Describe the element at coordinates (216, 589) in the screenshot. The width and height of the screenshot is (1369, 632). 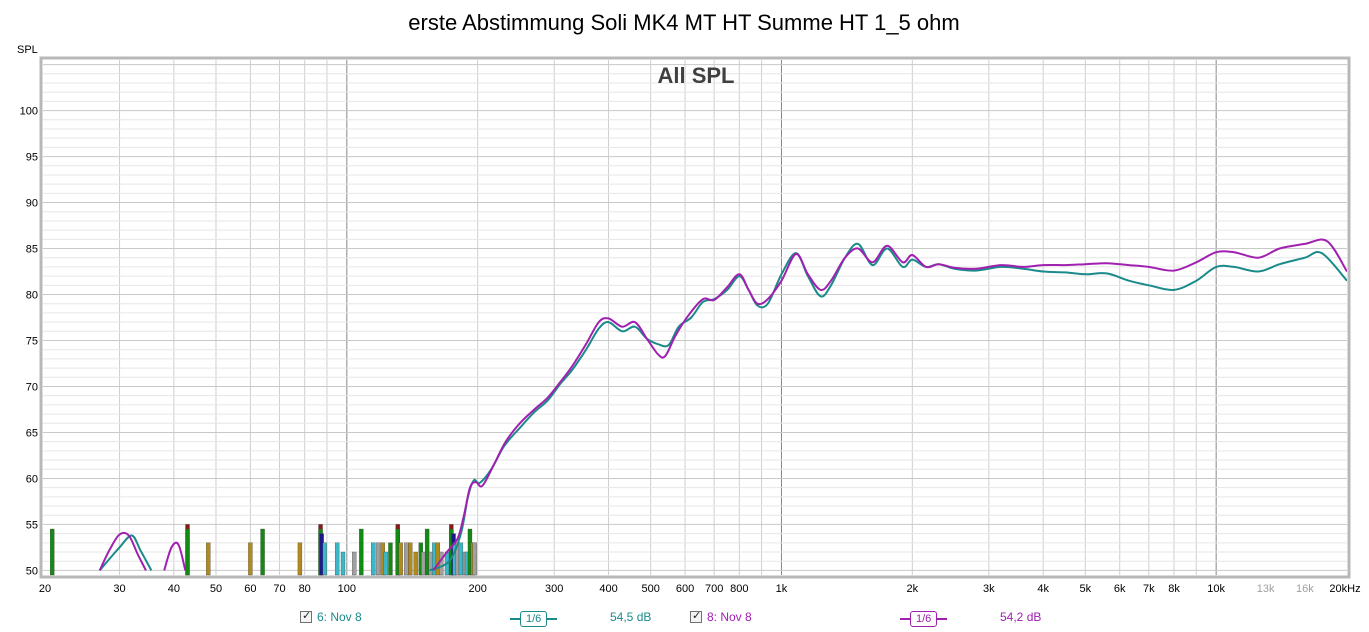
I see `x-tick-label: 50` at that location.